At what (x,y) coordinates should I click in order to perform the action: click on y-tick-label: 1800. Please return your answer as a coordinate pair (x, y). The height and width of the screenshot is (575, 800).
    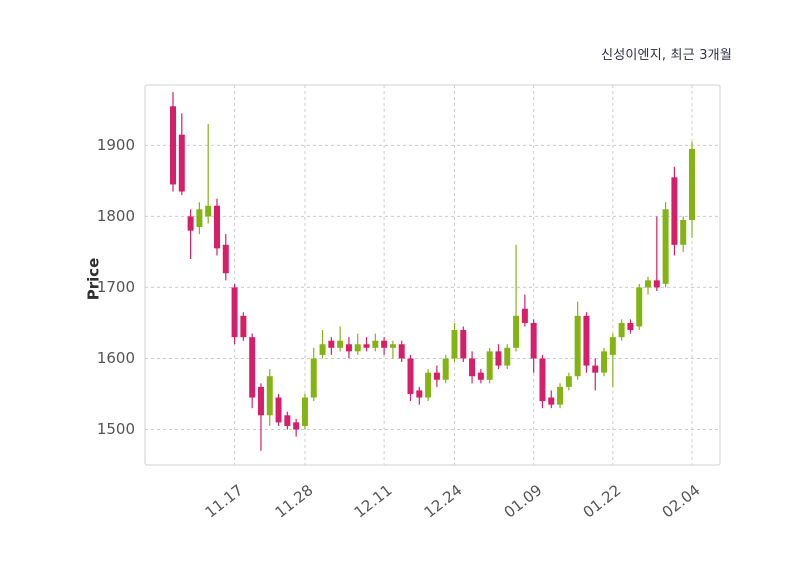
    Looking at the image, I should click on (115, 216).